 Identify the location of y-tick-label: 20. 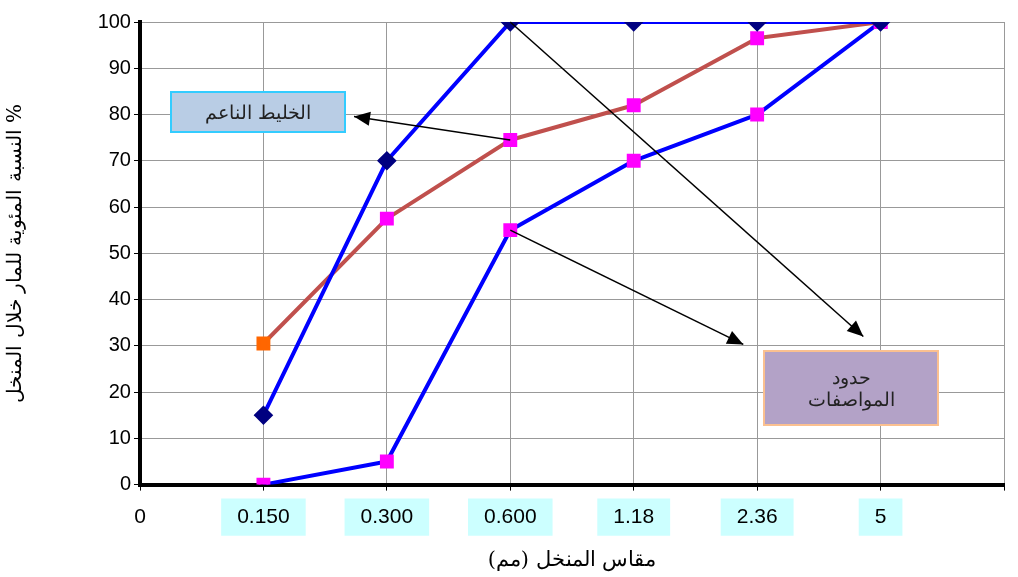
(119, 390).